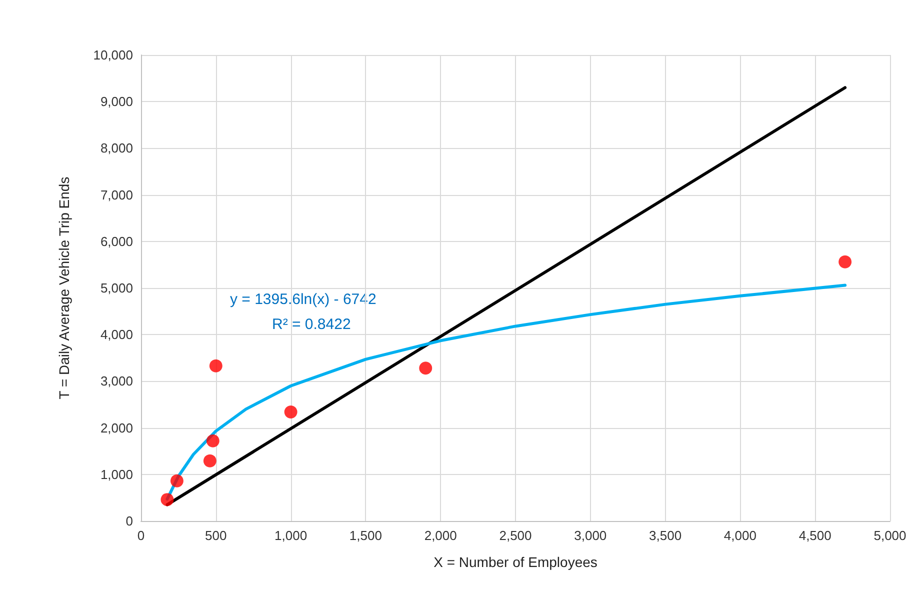 This screenshot has width=919, height=614. What do you see at coordinates (740, 535) in the screenshot?
I see `x-tick-label: 4,000` at bounding box center [740, 535].